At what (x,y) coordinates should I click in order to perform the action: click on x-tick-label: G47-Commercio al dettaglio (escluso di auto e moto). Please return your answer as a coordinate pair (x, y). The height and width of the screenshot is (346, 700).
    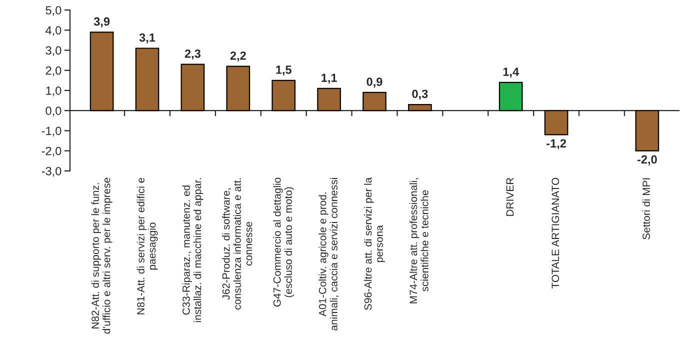
    Looking at the image, I should click on (283, 242).